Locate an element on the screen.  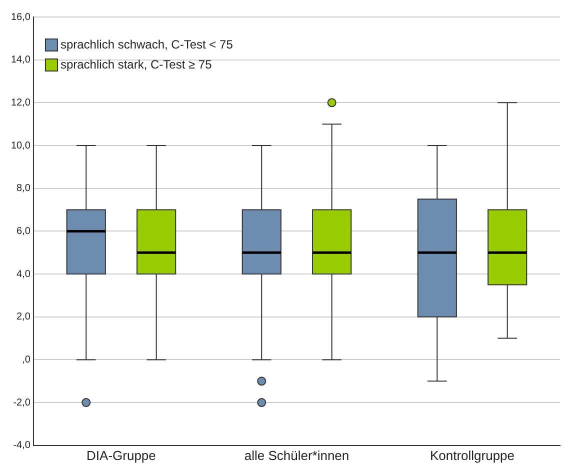
y-tick-label: 8,0 is located at coordinates (23, 188).